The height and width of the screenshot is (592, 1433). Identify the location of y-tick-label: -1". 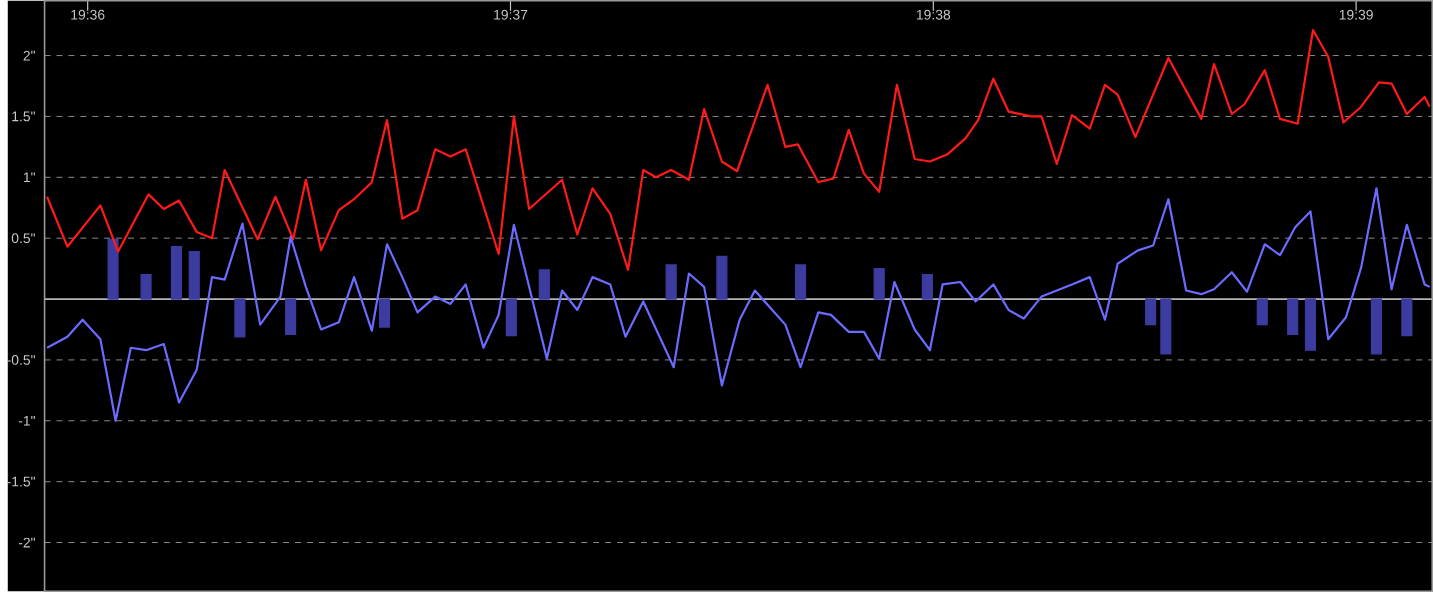
(26, 421).